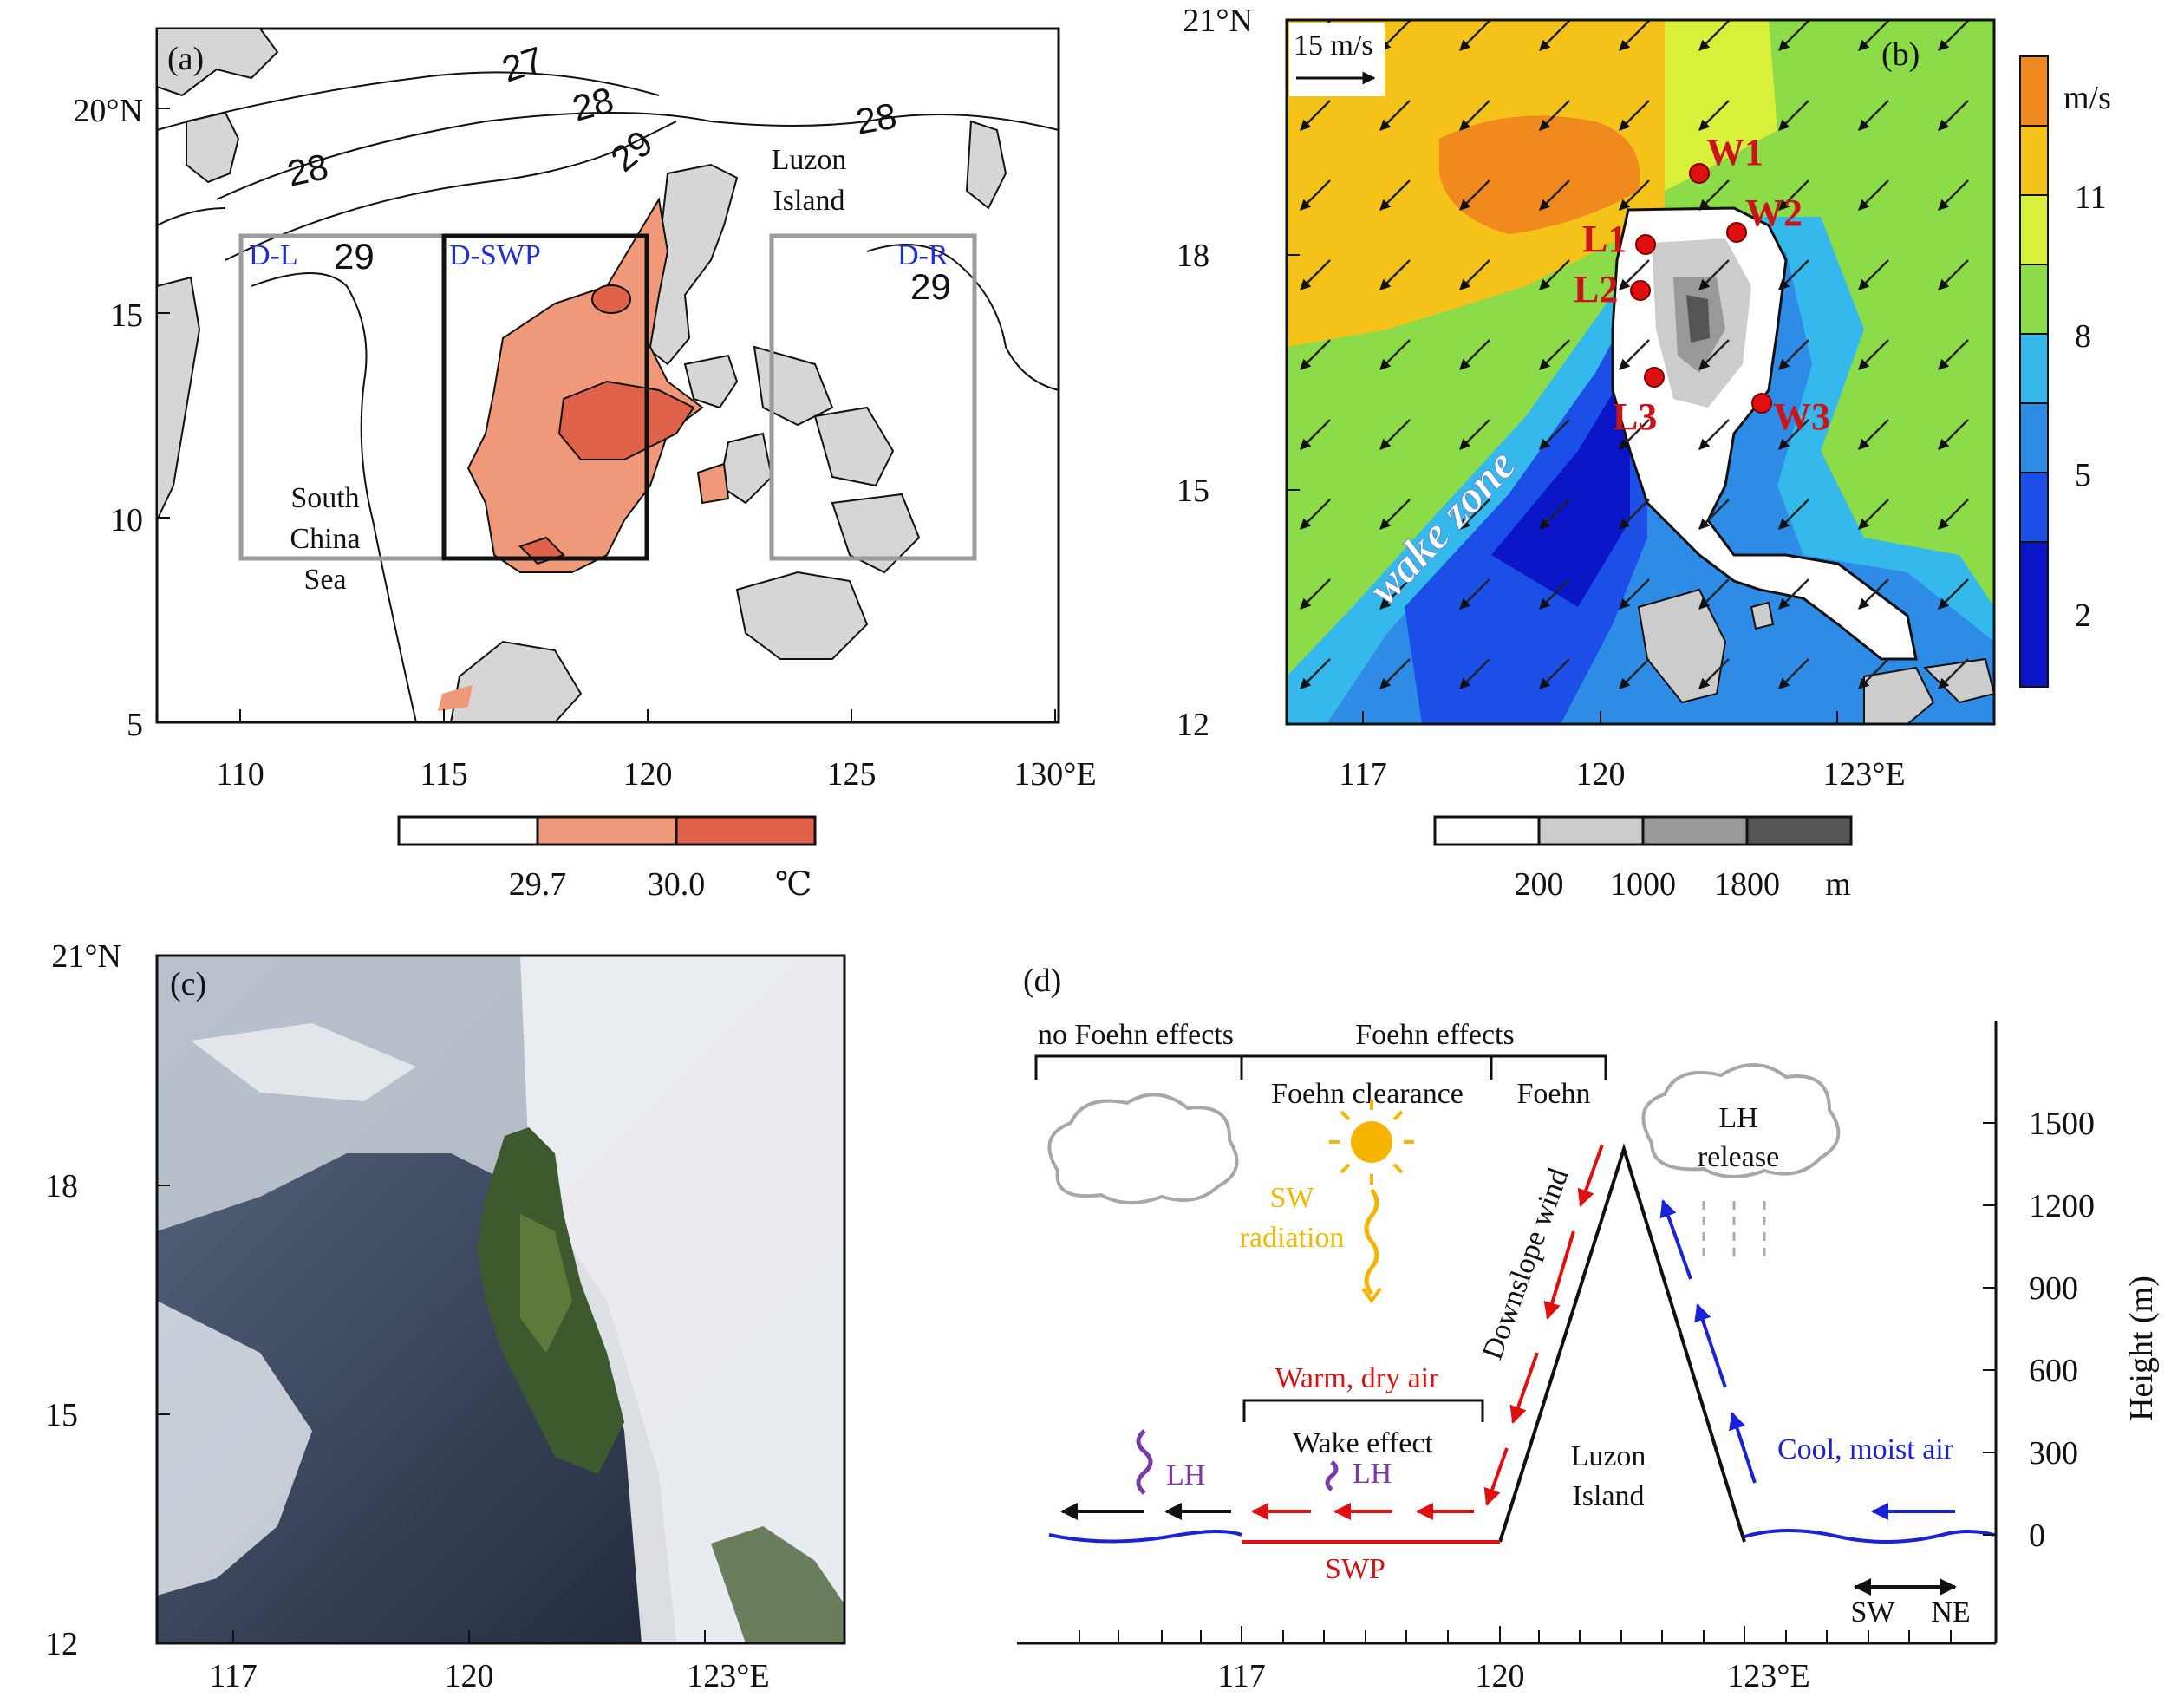 The height and width of the screenshot is (1697, 2184). I want to click on rain-icon, so click(1734, 1231).